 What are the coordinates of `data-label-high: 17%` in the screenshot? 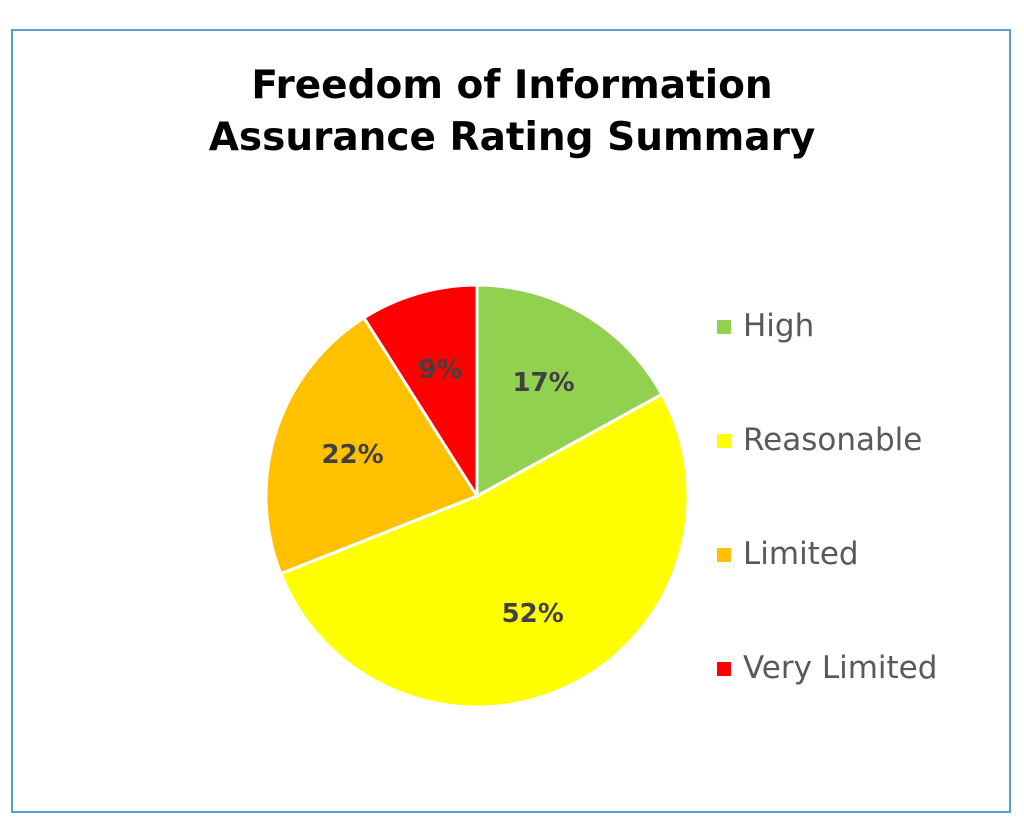 It's located at (543, 383).